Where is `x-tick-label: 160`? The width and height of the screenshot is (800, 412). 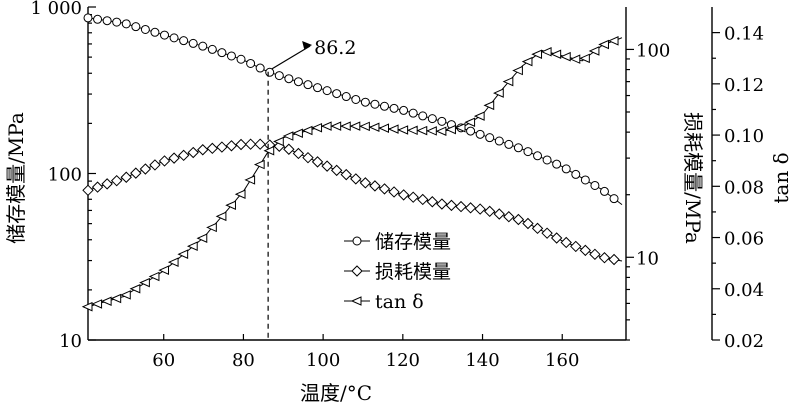
x-tick-label: 160 is located at coordinates (562, 360).